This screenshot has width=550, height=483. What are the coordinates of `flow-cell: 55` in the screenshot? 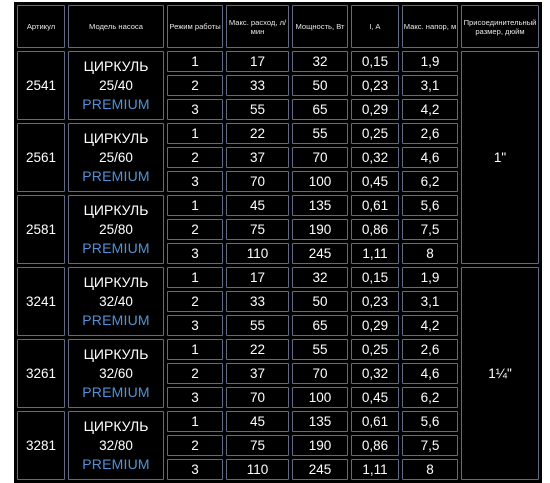 It's located at (257, 109).